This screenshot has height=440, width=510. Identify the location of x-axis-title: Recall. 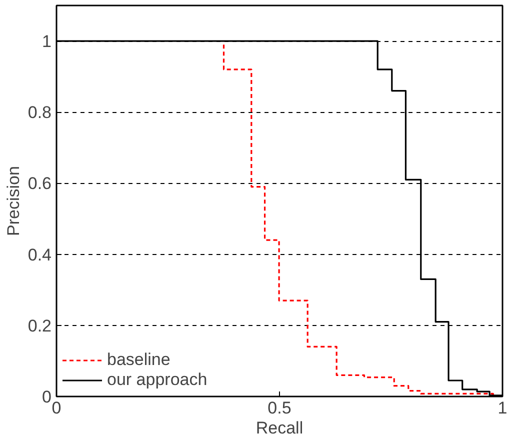
(280, 428).